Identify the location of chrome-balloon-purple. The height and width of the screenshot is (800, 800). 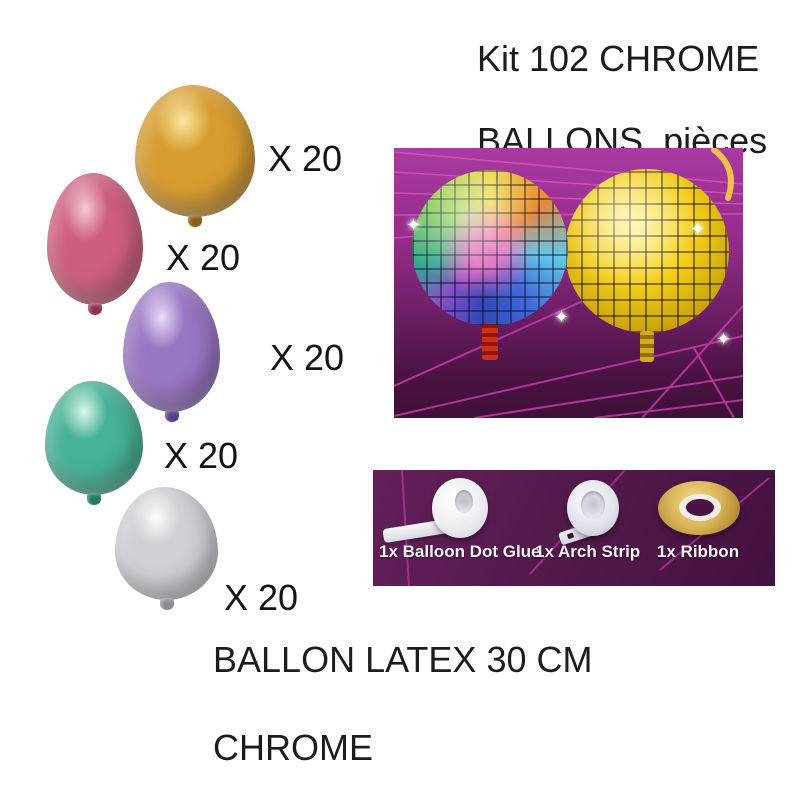
(171, 347).